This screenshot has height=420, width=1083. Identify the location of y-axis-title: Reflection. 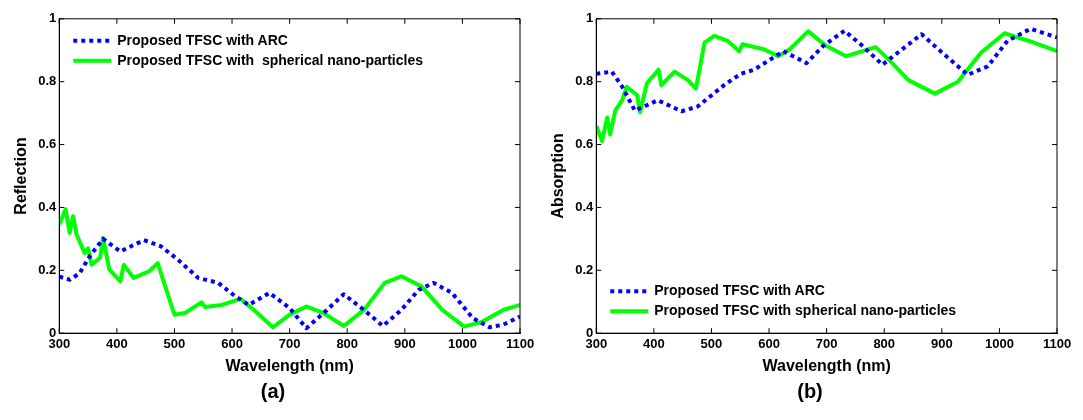
(21, 176).